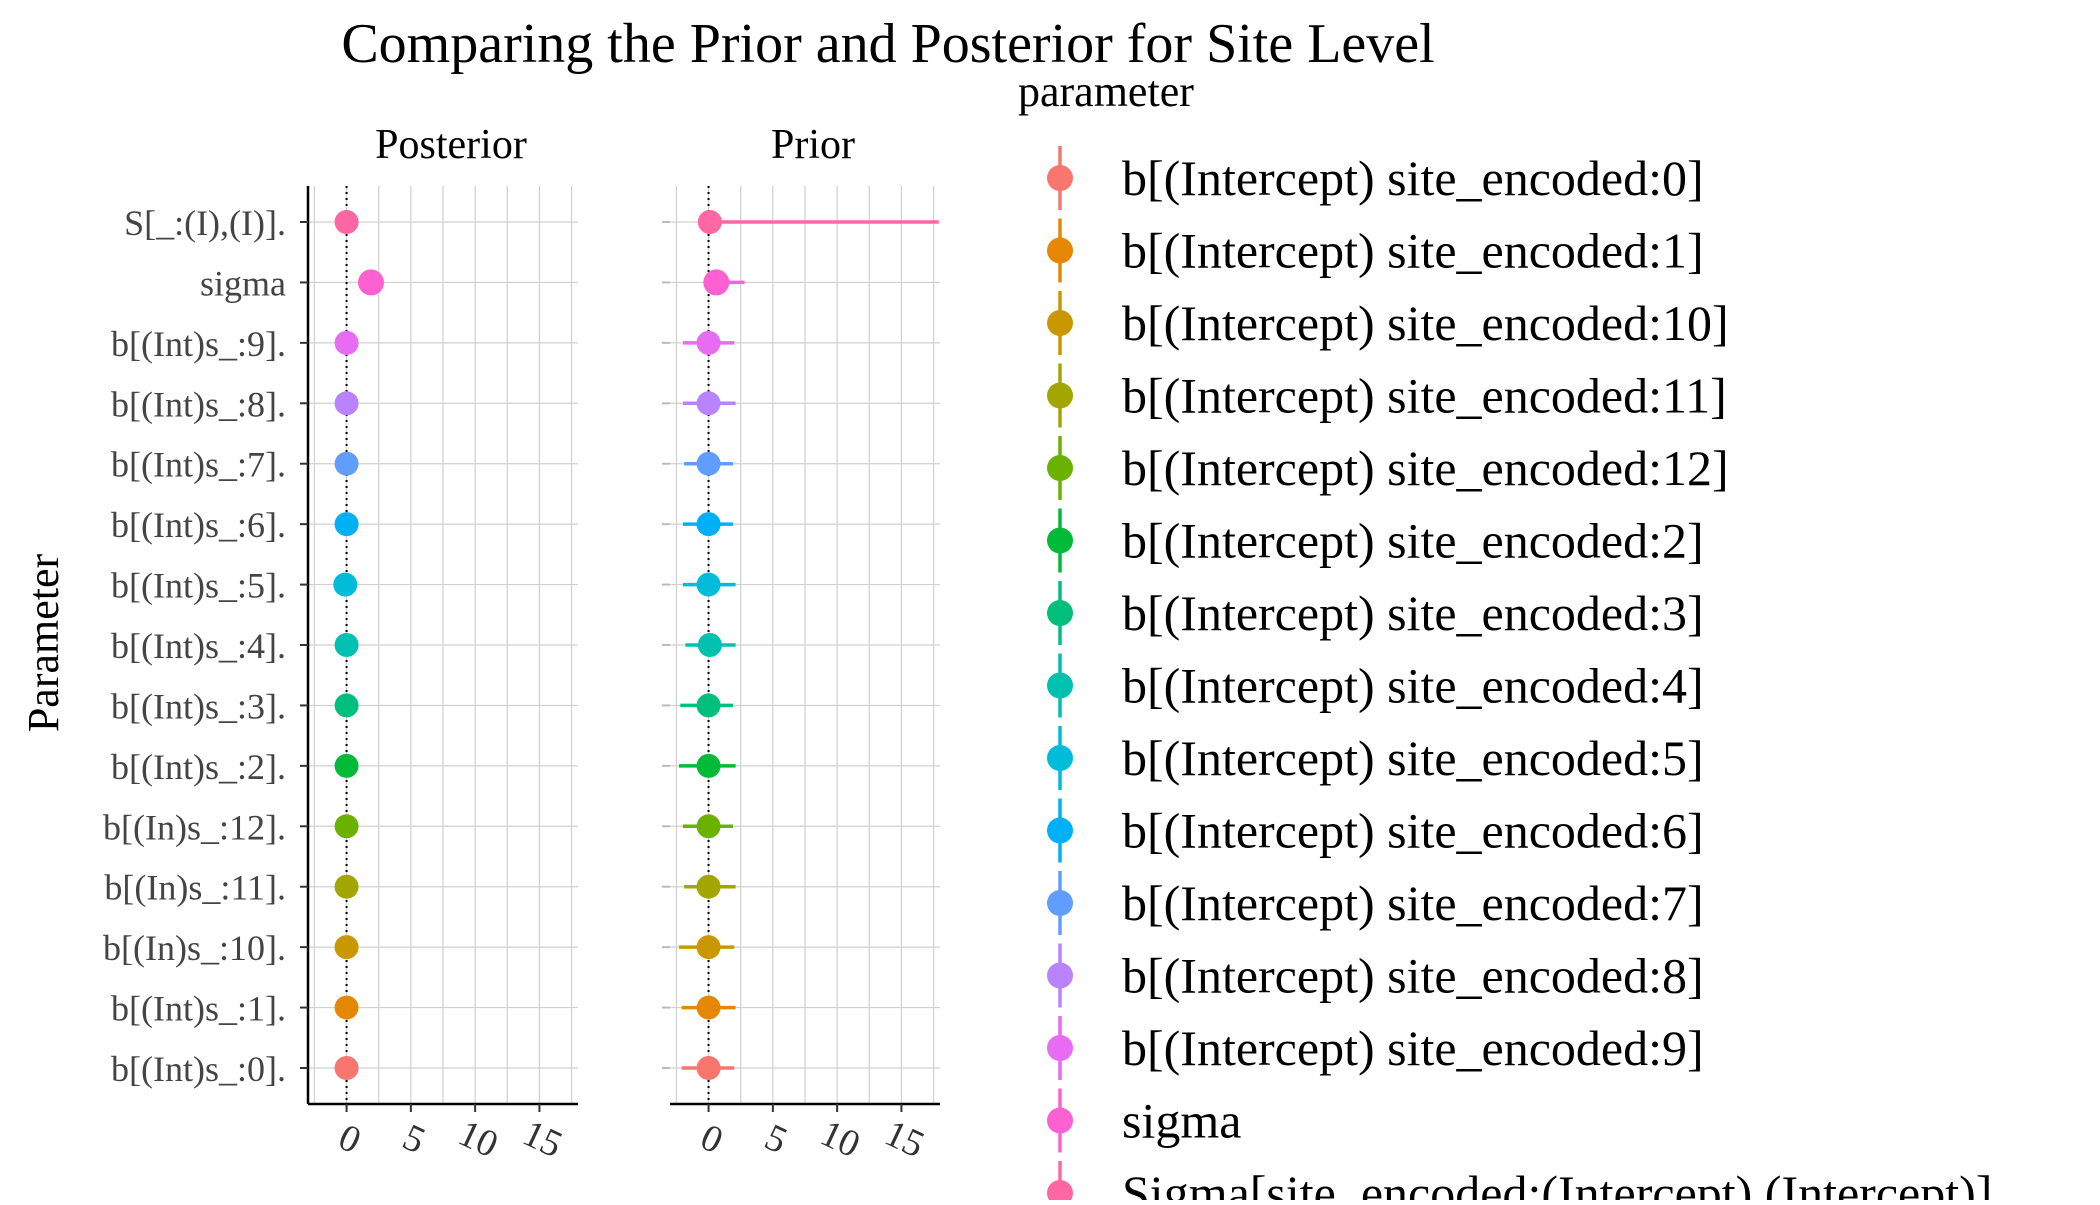 This screenshot has height=1205, width=2100. I want to click on legend-item: b[(Intercept) site_encoded:6], so click(1375, 830).